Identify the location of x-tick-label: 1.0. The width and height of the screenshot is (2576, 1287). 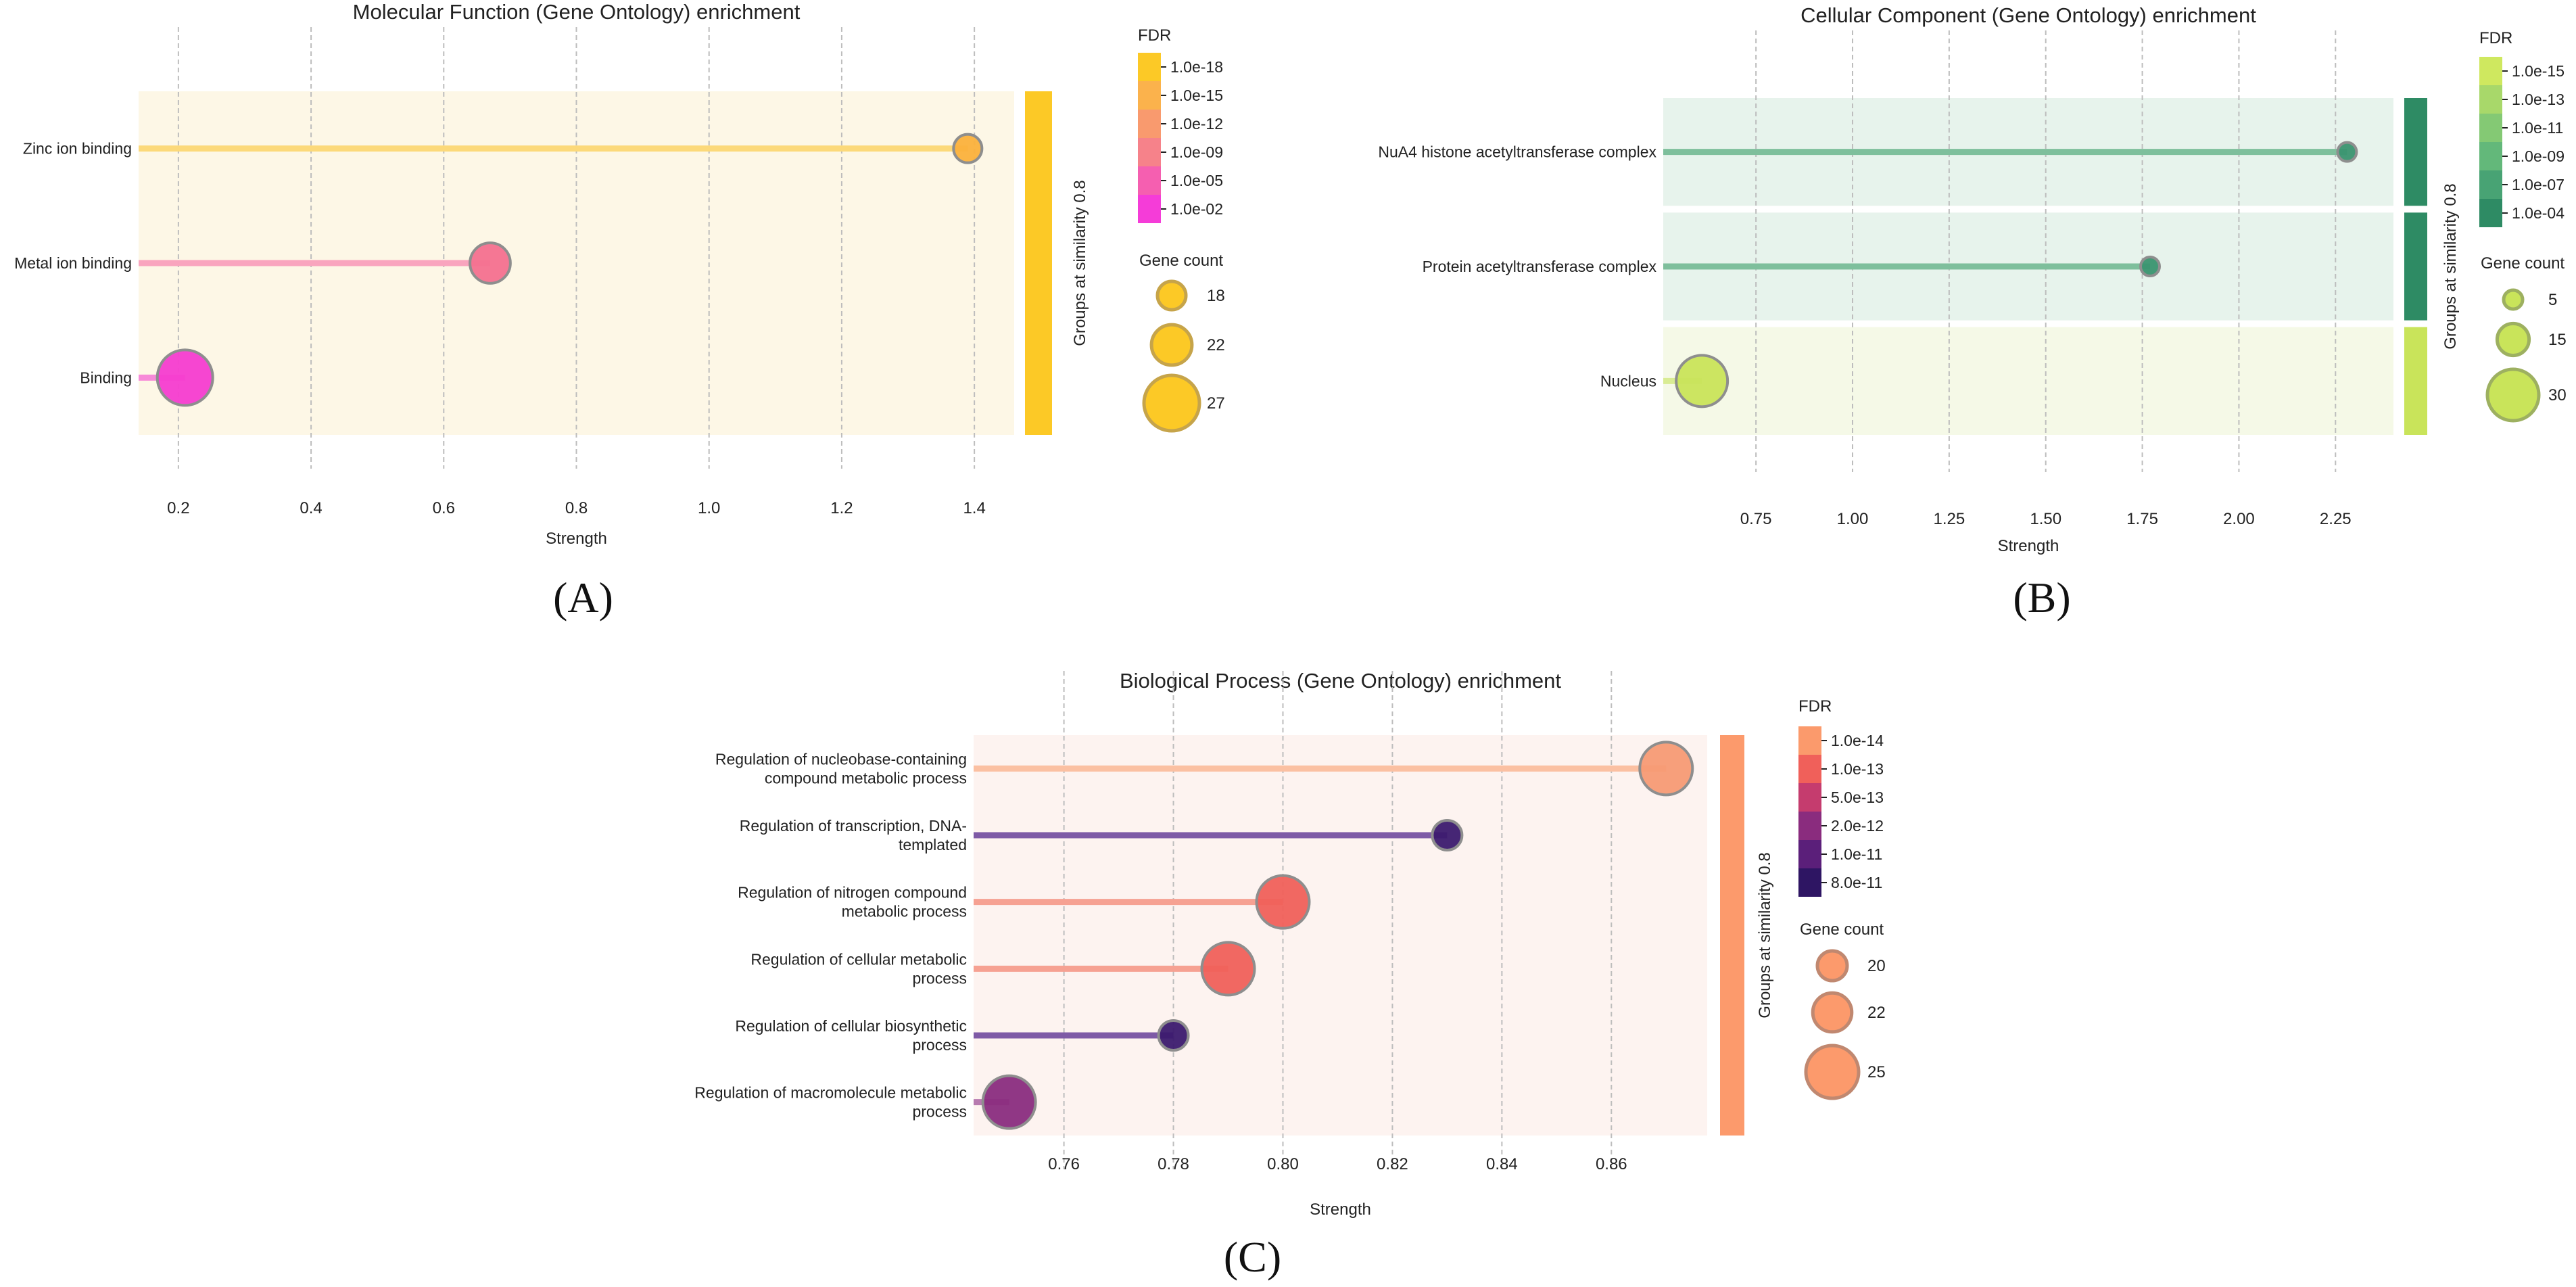
(709, 508).